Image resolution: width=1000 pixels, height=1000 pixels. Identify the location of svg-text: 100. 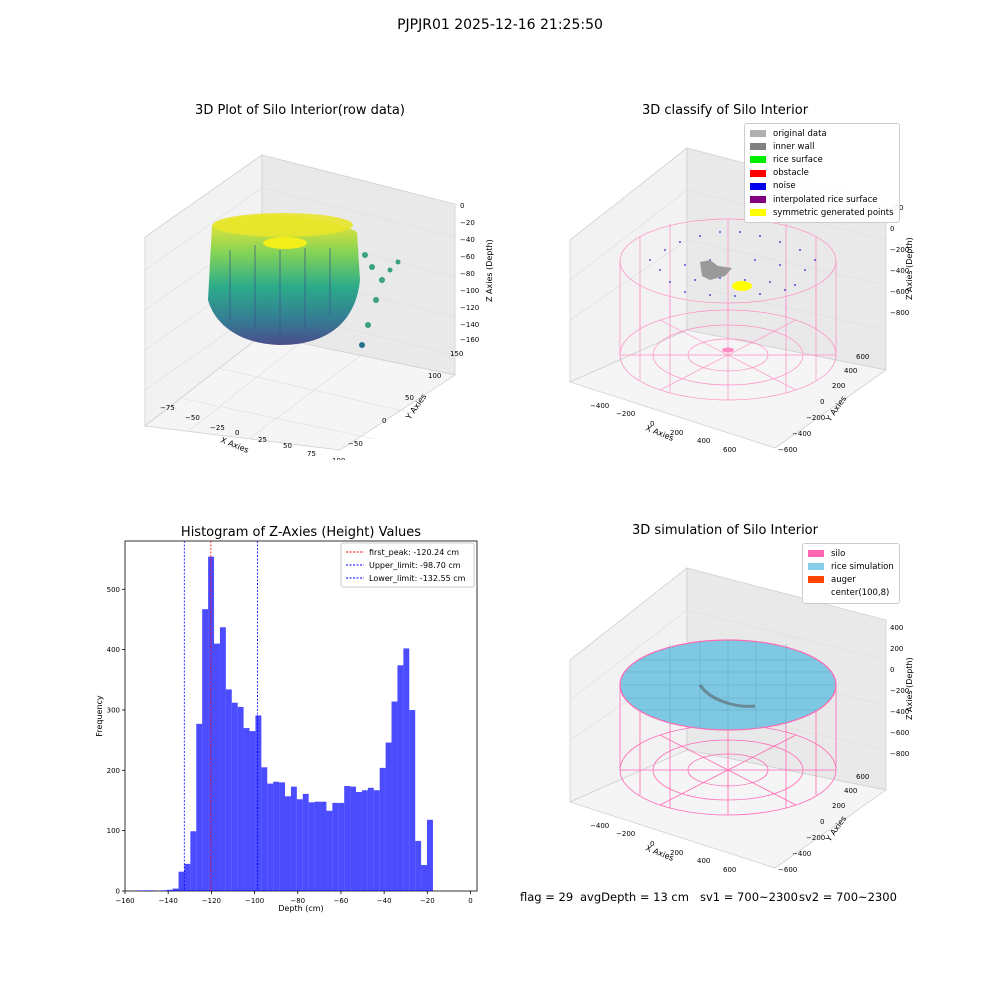
(434, 376).